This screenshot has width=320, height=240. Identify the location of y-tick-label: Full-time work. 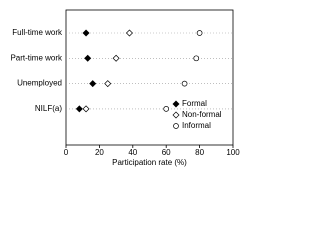
(37, 32).